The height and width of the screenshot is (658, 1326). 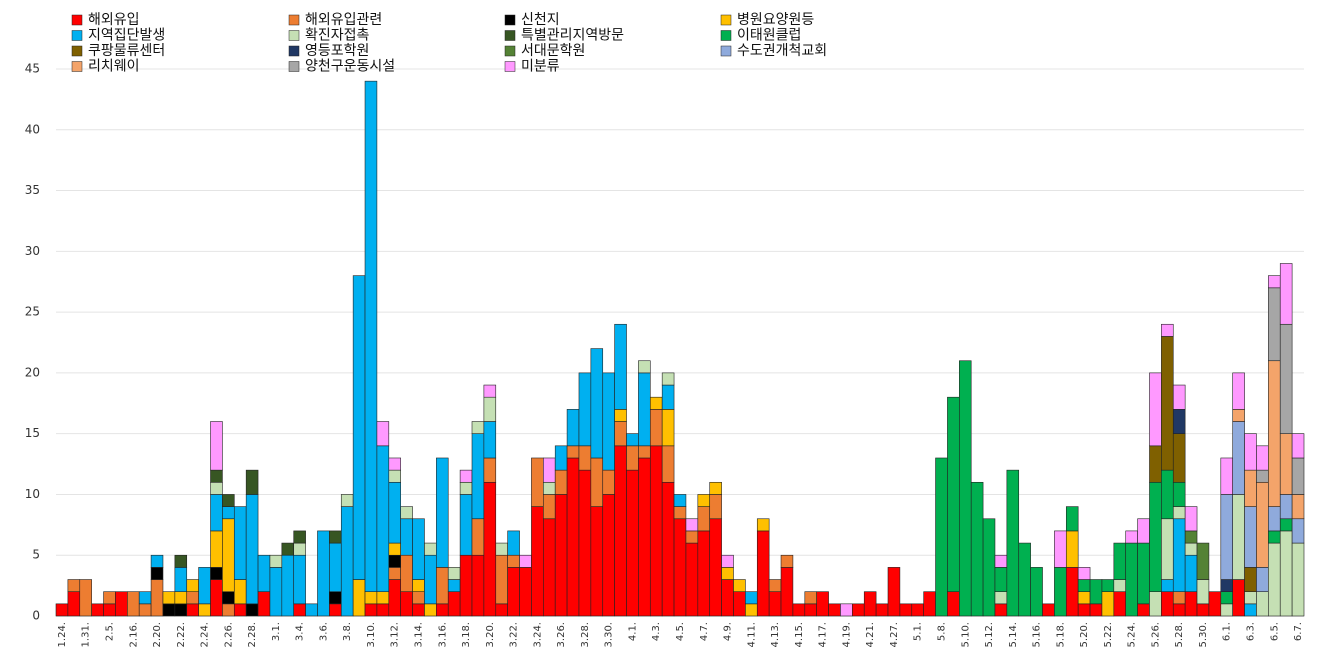 I want to click on x-tick-label: 5.24., so click(x=1132, y=634).